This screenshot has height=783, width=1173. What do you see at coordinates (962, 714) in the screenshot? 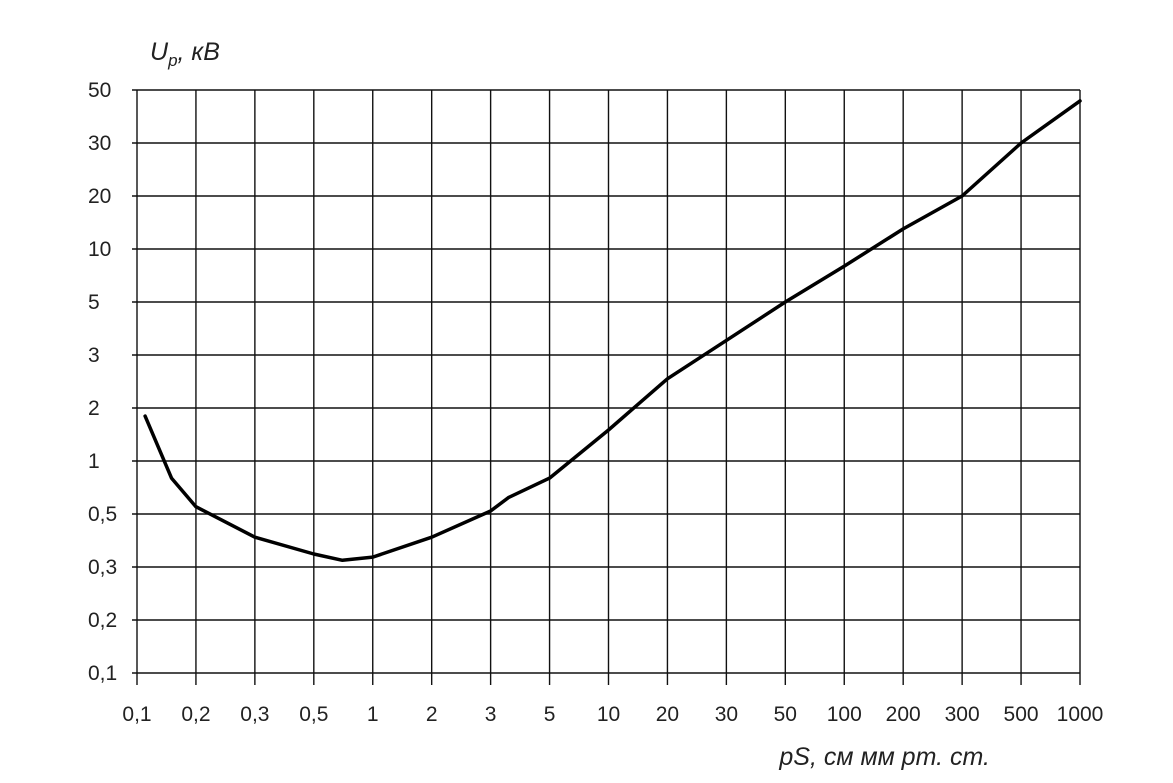
I see `x-tick-label: 300` at bounding box center [962, 714].